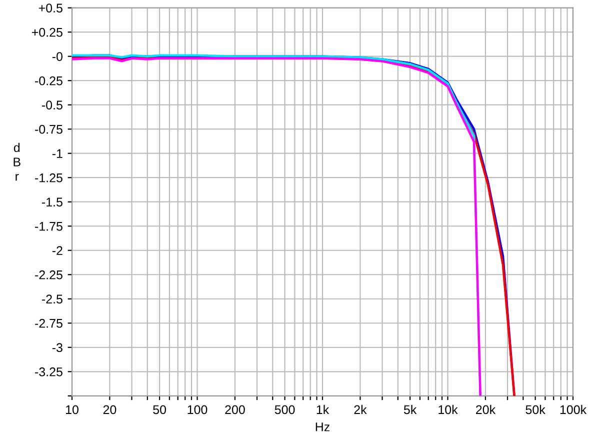 This screenshot has height=436, width=600. I want to click on y-tick-label: -2.75, so click(48, 323).